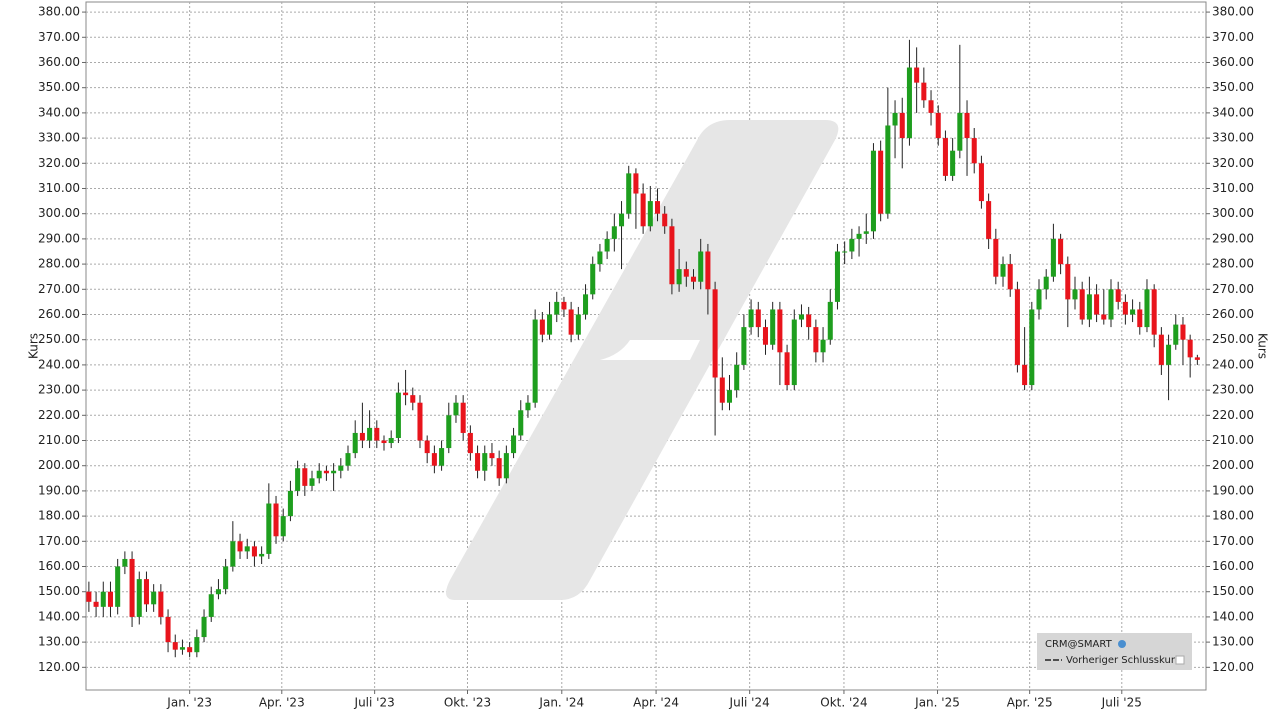  I want to click on x-tick-label: Okt. '23, so click(467, 703).